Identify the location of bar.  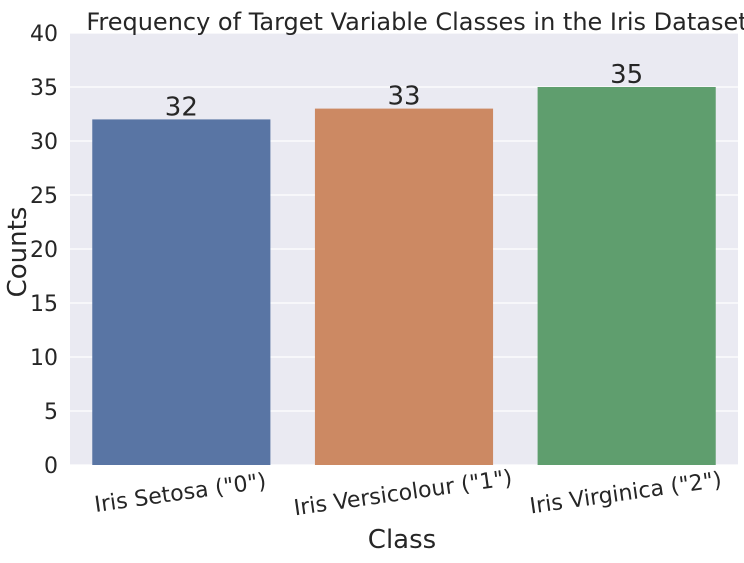
(181, 292).